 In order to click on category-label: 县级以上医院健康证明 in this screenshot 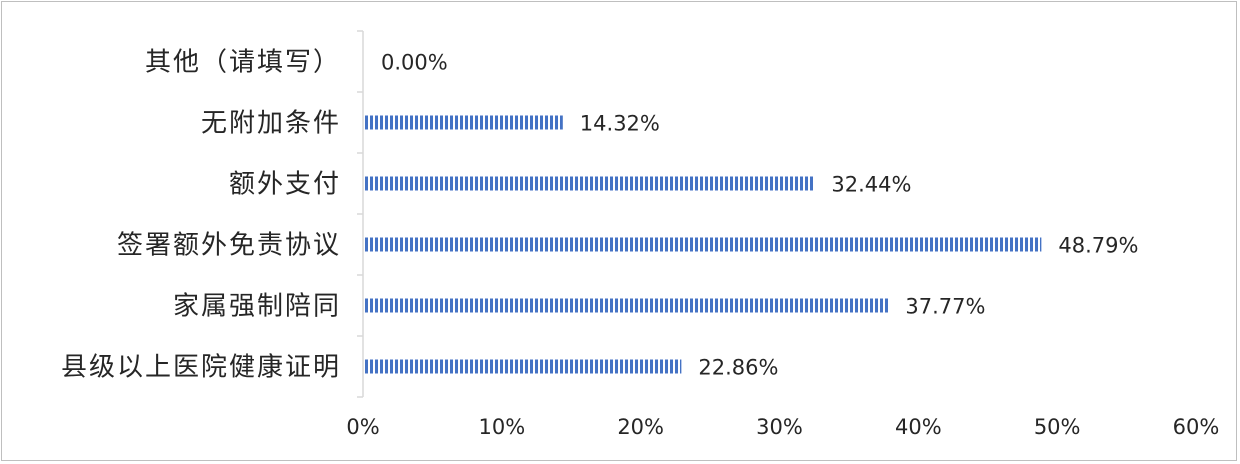, I will do `click(201, 368)`.